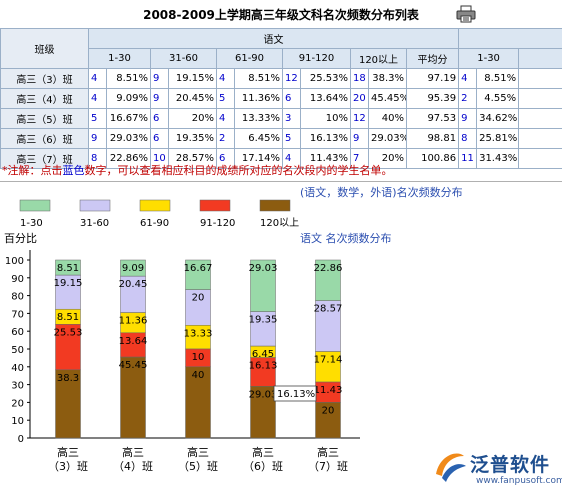 The height and width of the screenshot is (494, 562). Describe the element at coordinates (498, 158) in the screenshot. I see `percent: 31.43%` at that location.